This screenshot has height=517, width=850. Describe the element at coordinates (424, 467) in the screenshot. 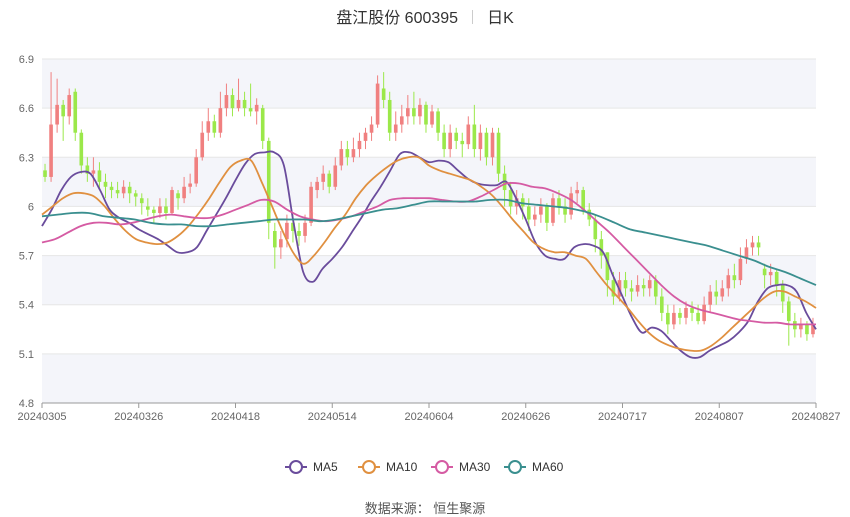

I see `legend: MA5 MA10 MA30 MA60` at that location.